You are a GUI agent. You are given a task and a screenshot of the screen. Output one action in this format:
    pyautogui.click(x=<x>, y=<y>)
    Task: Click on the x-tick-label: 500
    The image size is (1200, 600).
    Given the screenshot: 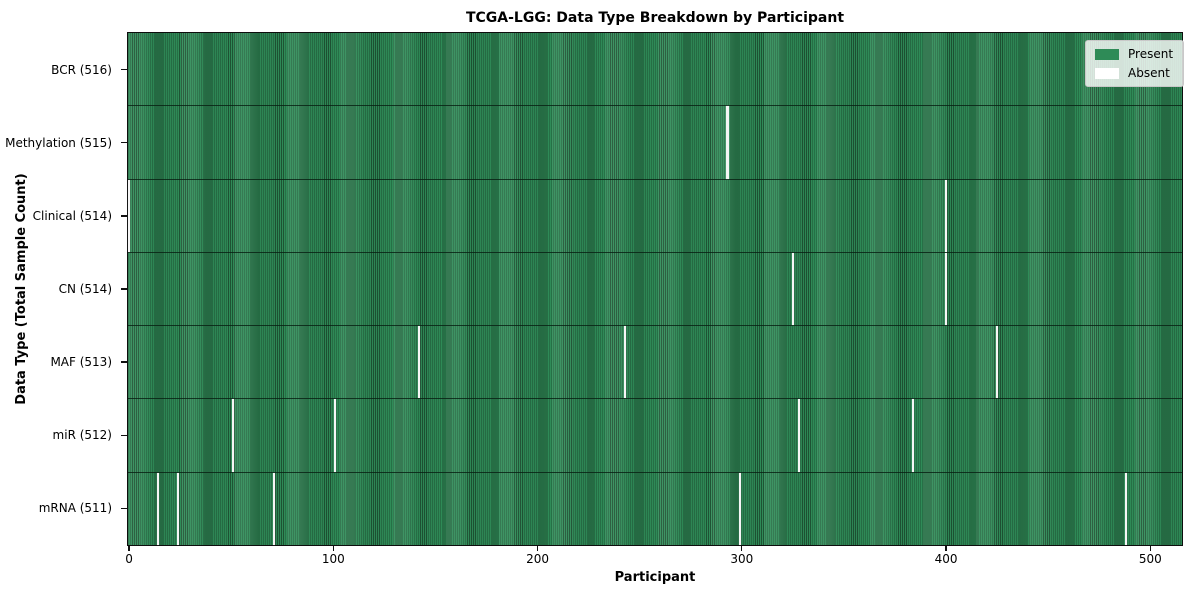 What is the action you would take?
    pyautogui.click(x=1150, y=559)
    